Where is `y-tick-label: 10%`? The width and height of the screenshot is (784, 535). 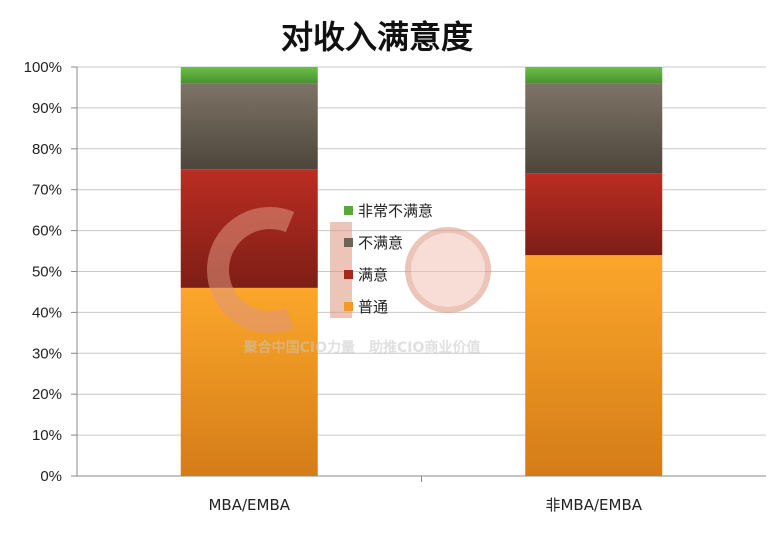 y-tick-label: 10% is located at coordinates (47, 435).